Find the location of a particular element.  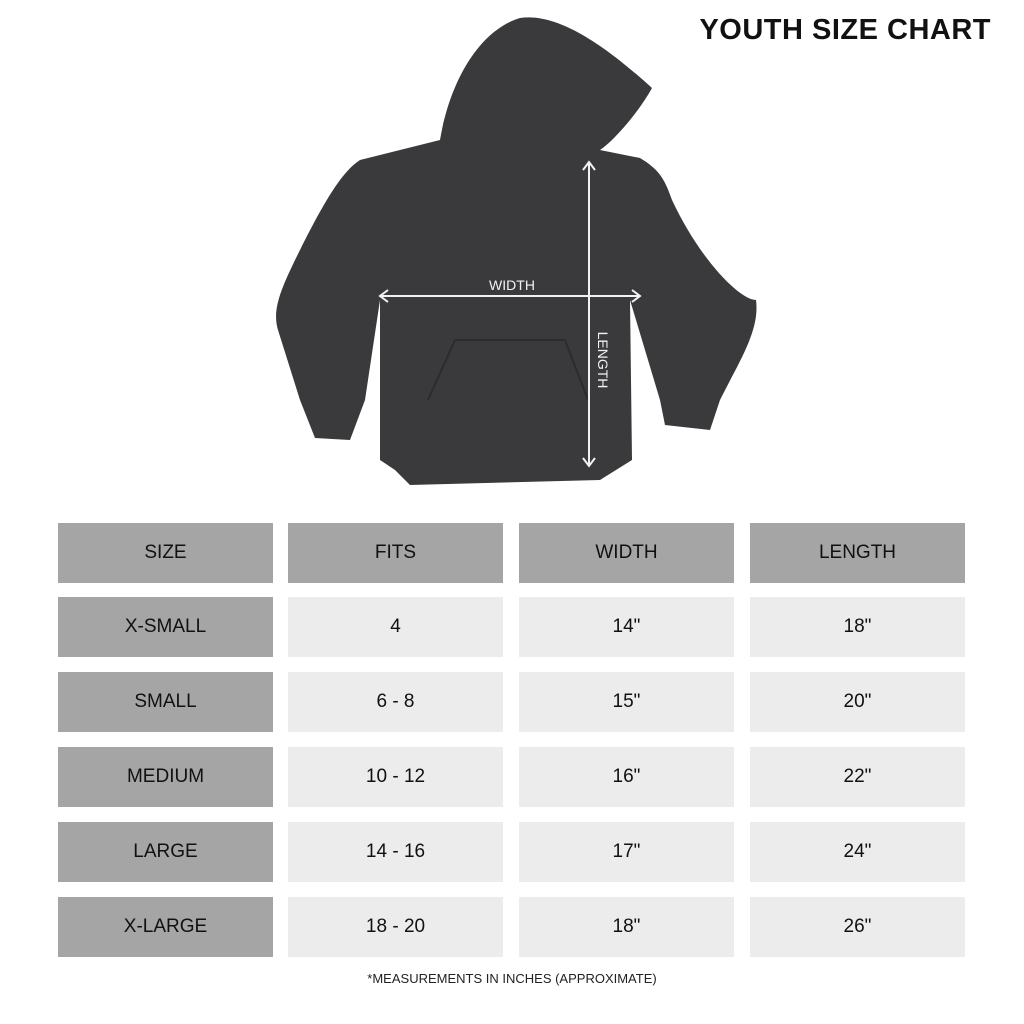

hoodie-pocket is located at coordinates (508, 370).